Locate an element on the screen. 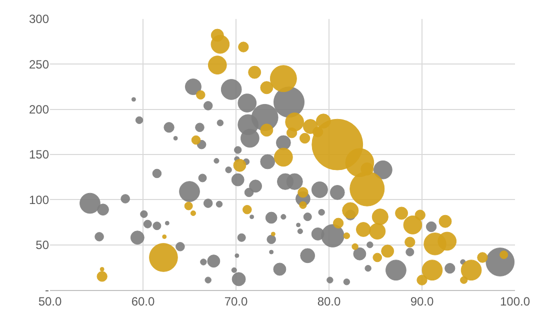 Image resolution: width=550 pixels, height=334 pixels. x-tick-label: 90.0 is located at coordinates (422, 301).